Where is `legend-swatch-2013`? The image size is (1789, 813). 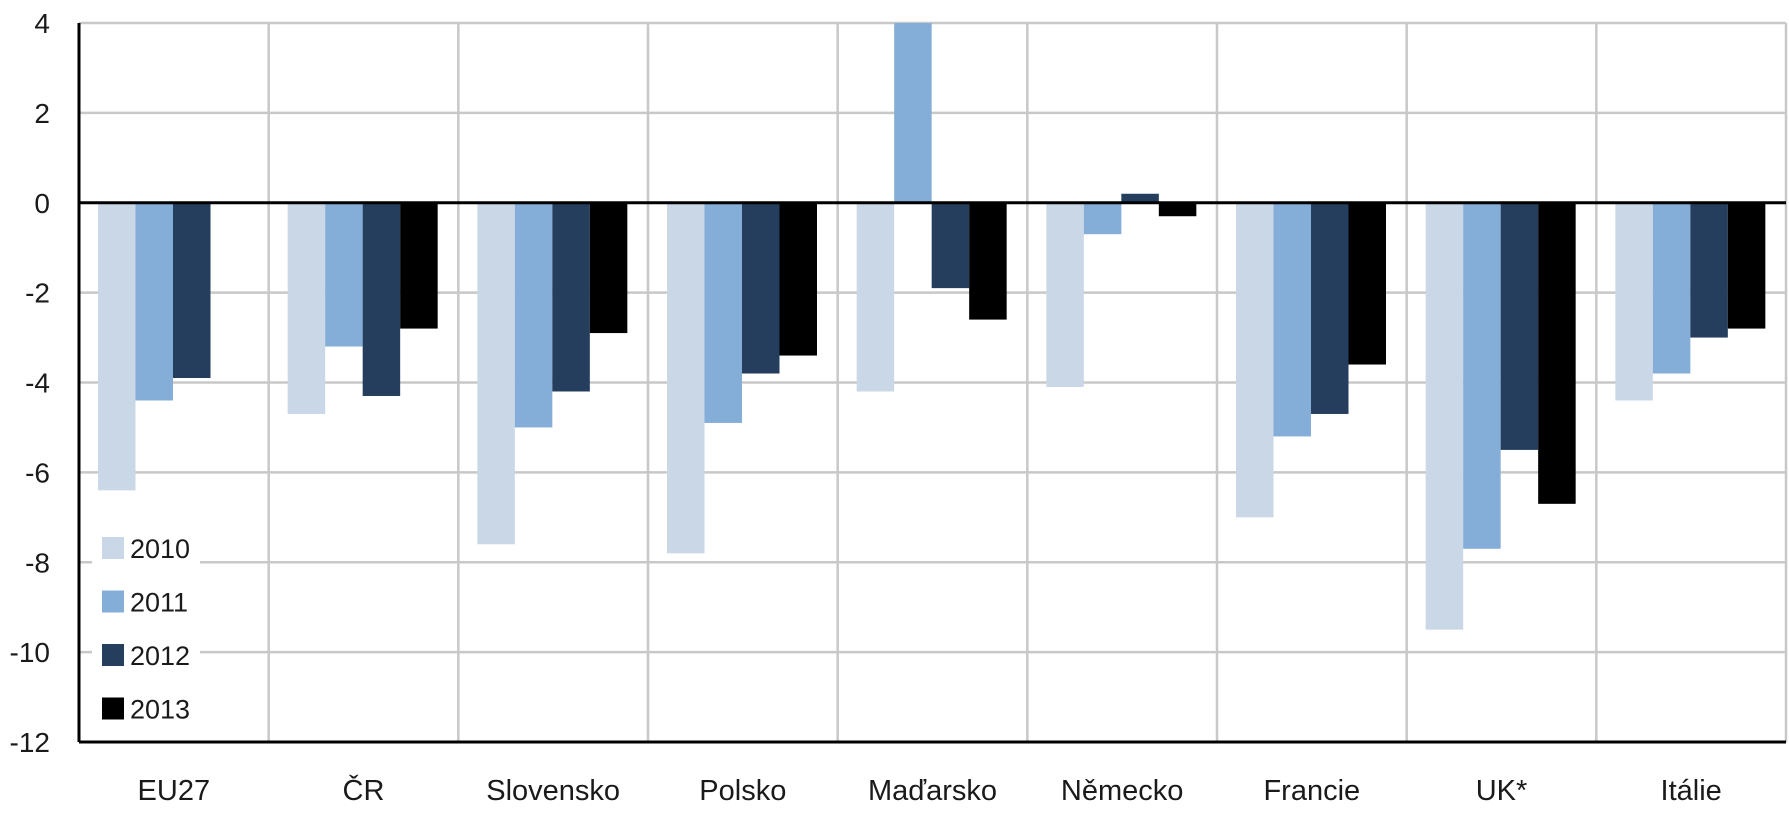
legend-swatch-2013 is located at coordinates (113, 708).